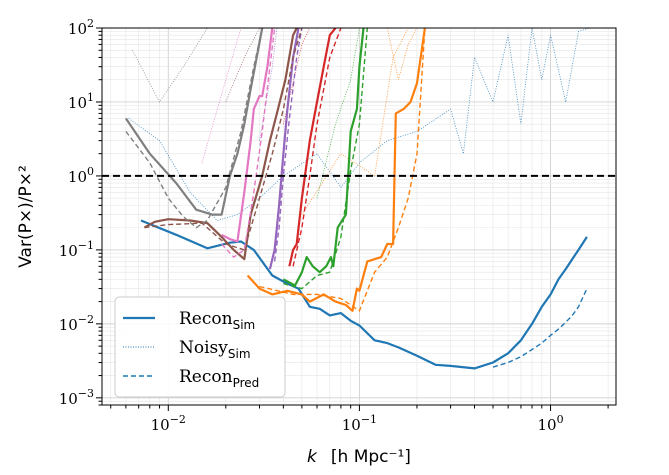 This screenshot has height=475, width=669. I want to click on x-axis-label: k [h Mpc⁻¹], so click(359, 457).